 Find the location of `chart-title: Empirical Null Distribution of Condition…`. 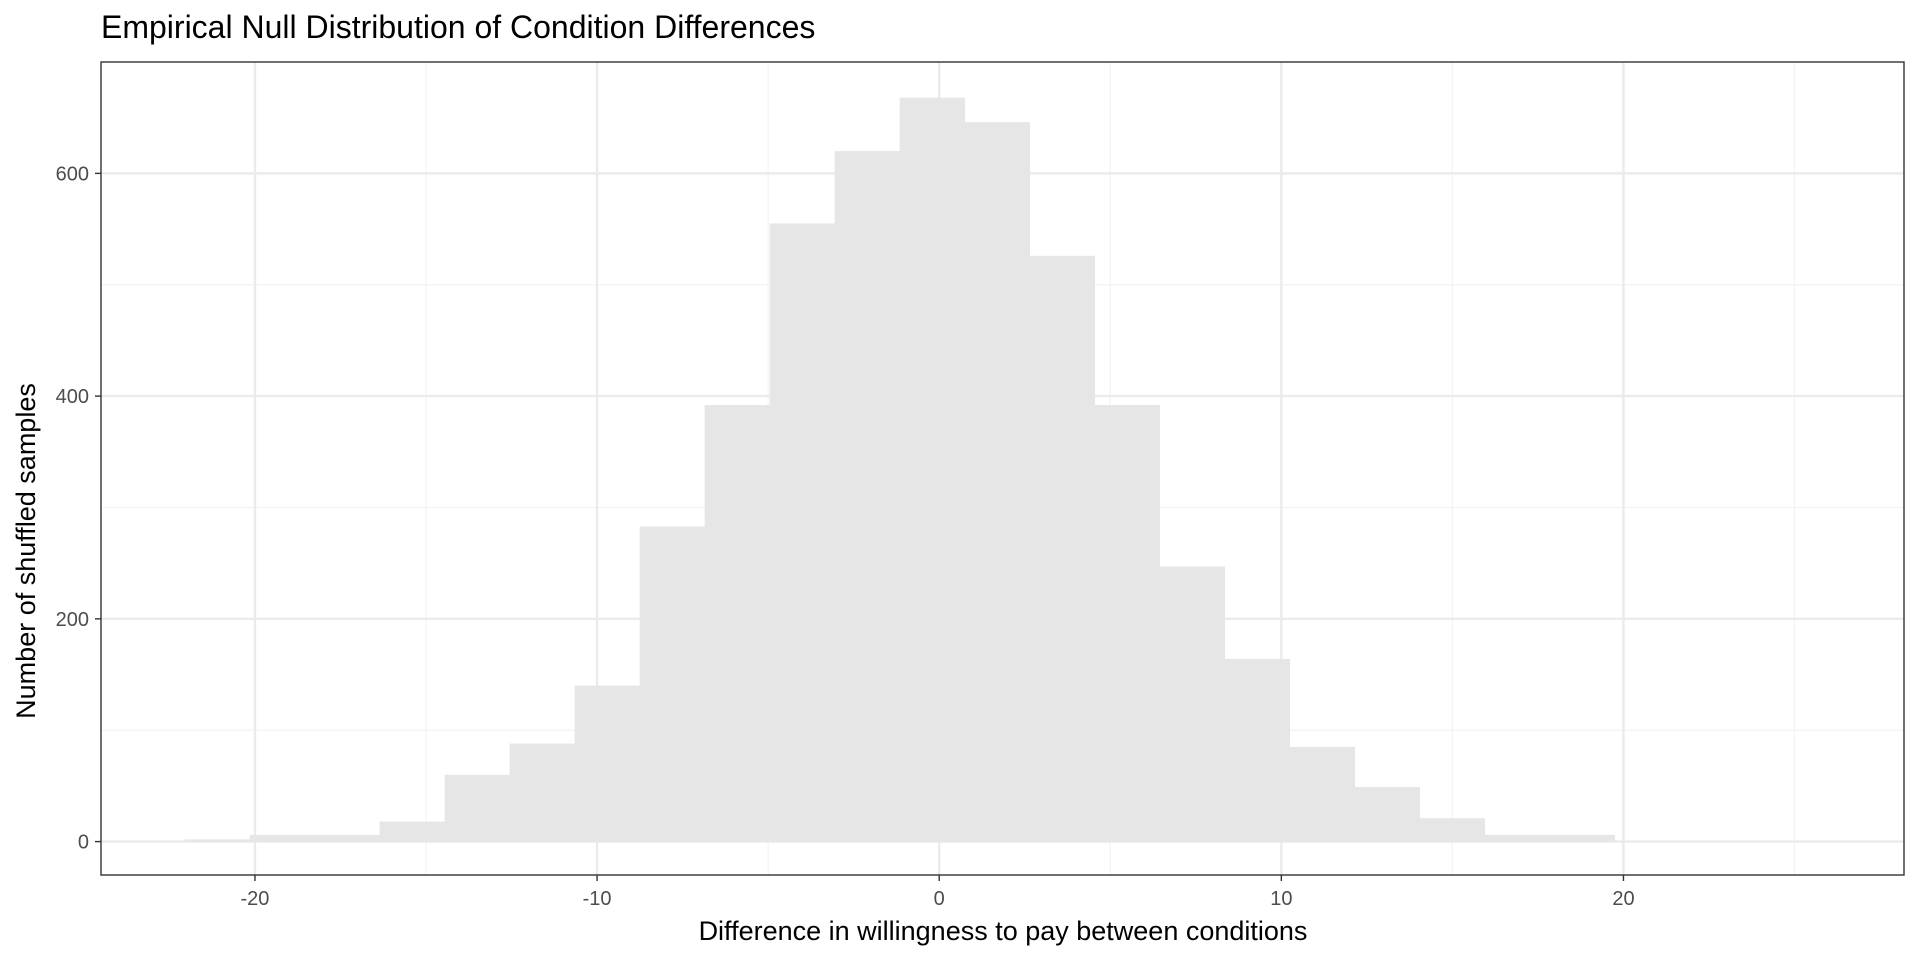

chart-title: Empirical Null Distribution of Condition… is located at coordinates (458, 27).